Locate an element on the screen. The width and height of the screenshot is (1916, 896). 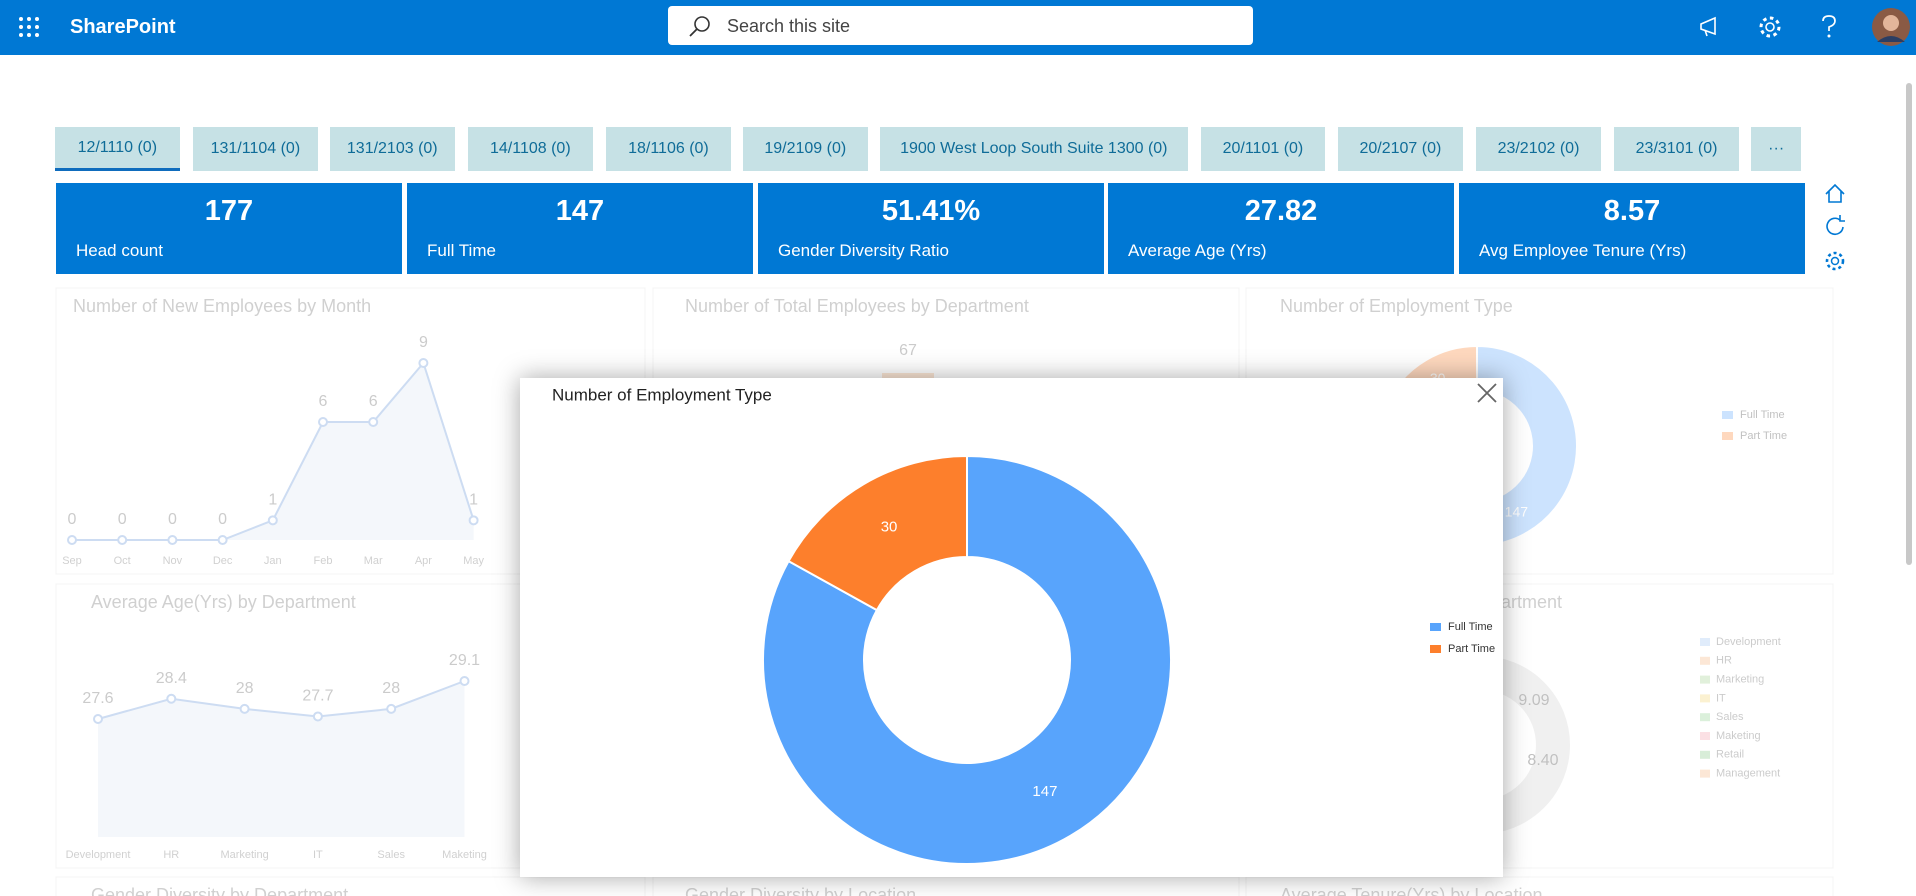
bar-label: 67 is located at coordinates (908, 350).